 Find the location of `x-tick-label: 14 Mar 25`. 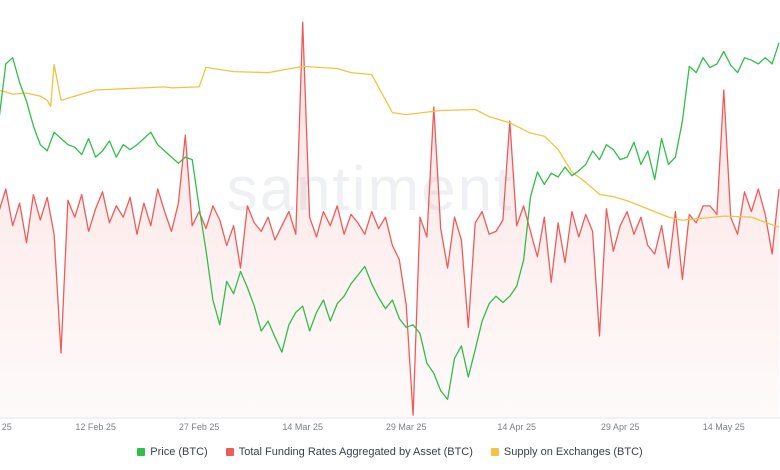

x-tick-label: 14 Mar 25 is located at coordinates (302, 427).